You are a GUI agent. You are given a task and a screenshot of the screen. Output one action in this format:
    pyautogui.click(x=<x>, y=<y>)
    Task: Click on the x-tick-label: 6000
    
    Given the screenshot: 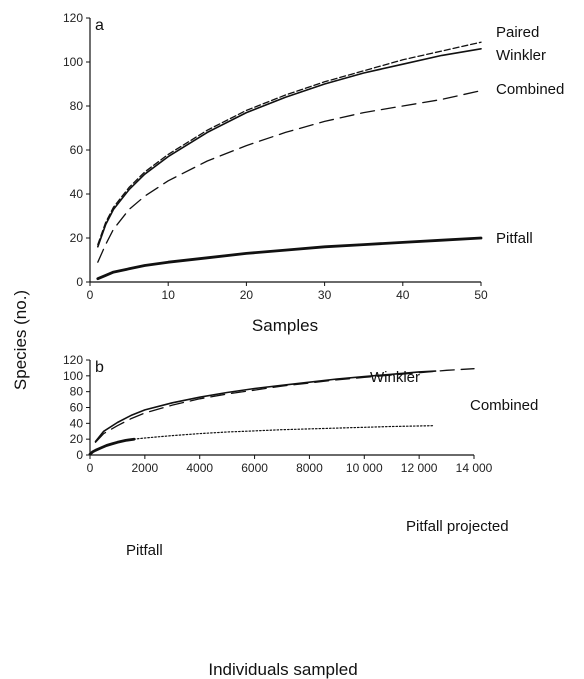 What is the action you would take?
    pyautogui.click(x=254, y=468)
    